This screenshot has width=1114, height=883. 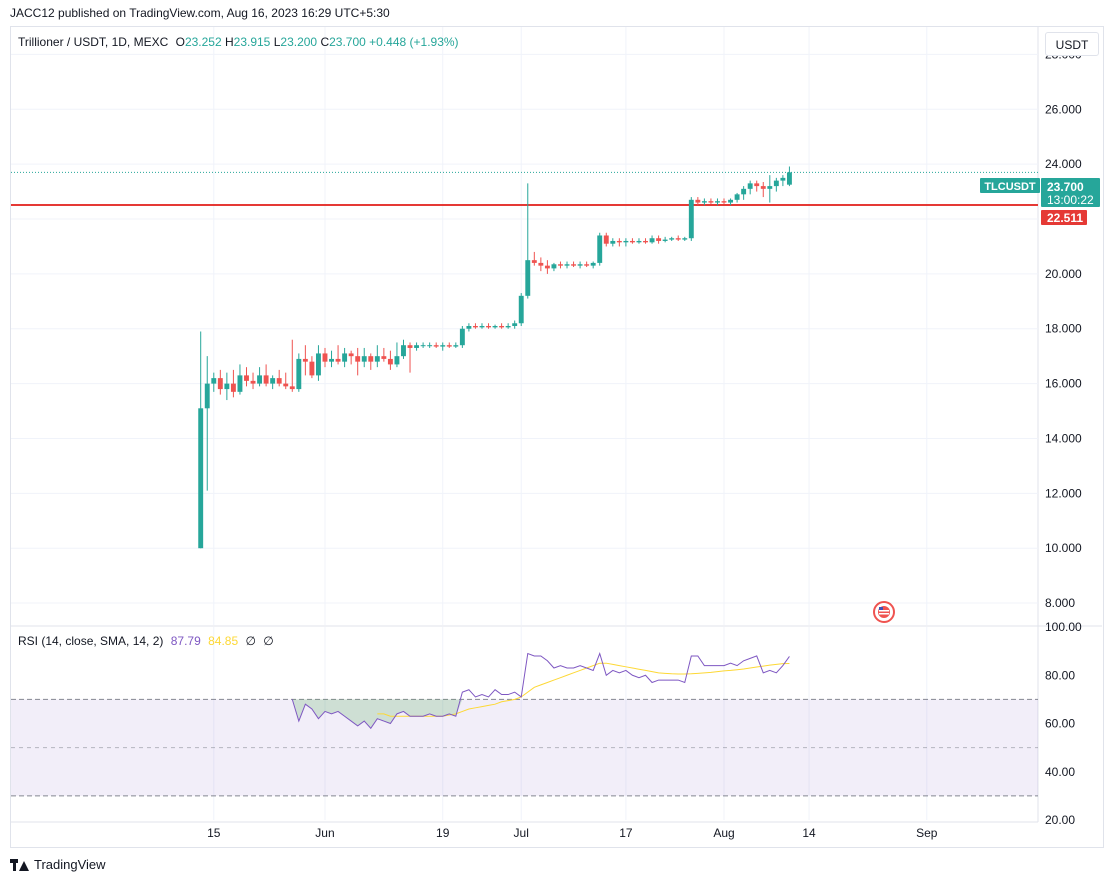 What do you see at coordinates (299, 42) in the screenshot?
I see `legend-low-value: 23.200` at bounding box center [299, 42].